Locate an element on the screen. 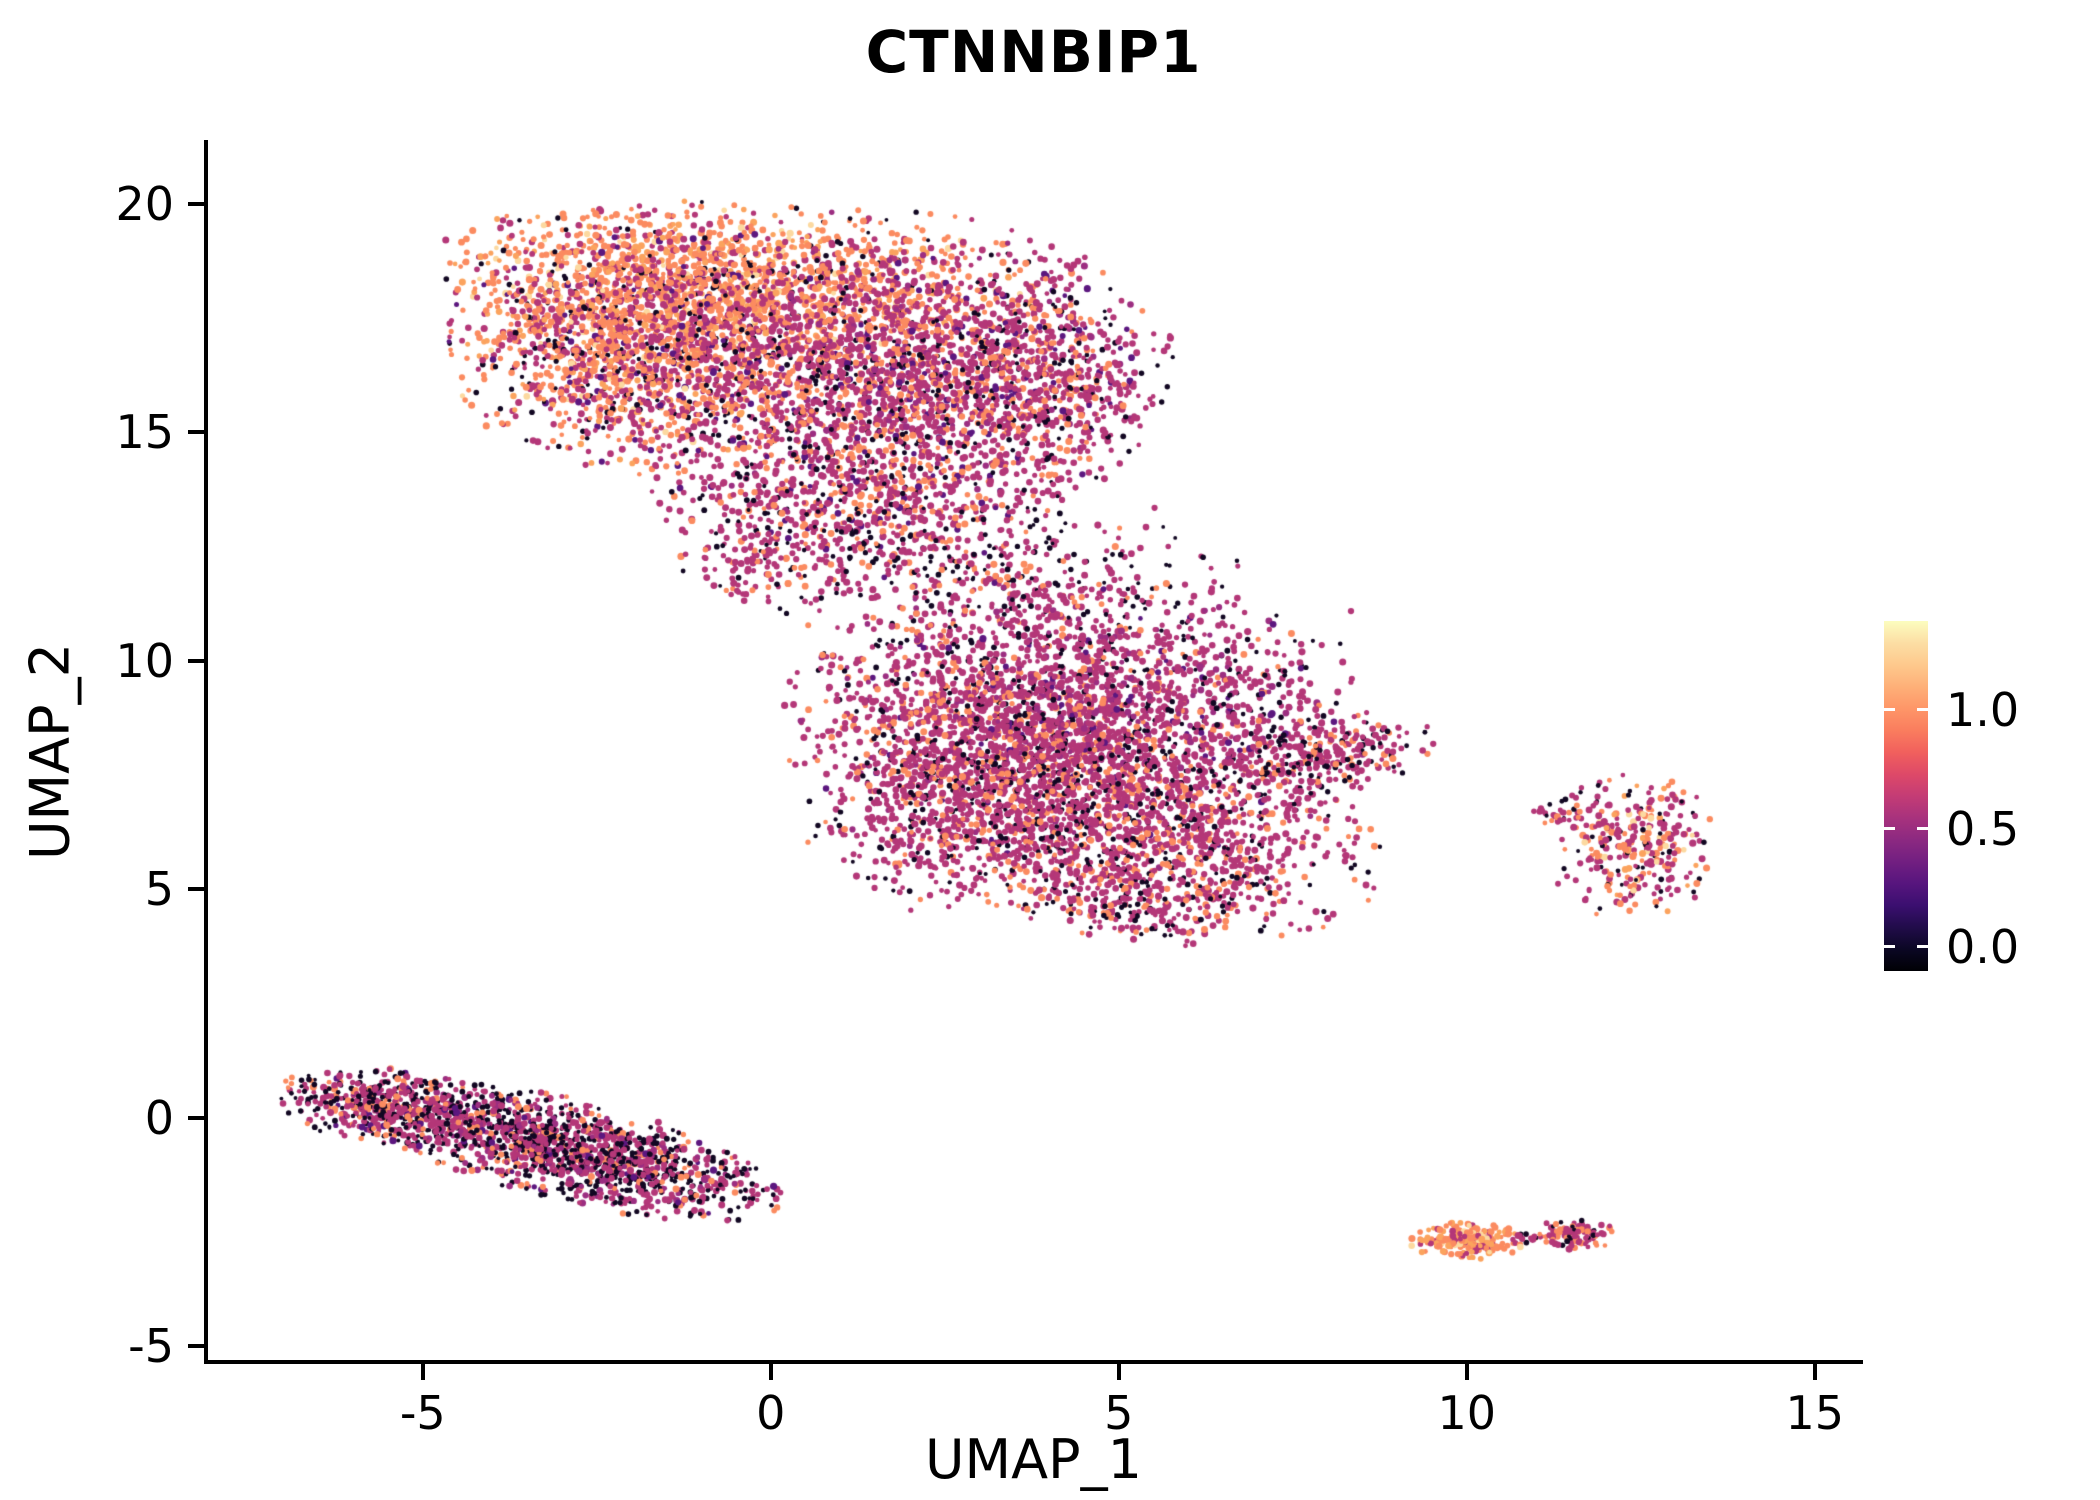  colorbar-gradient is located at coordinates (1906, 796).